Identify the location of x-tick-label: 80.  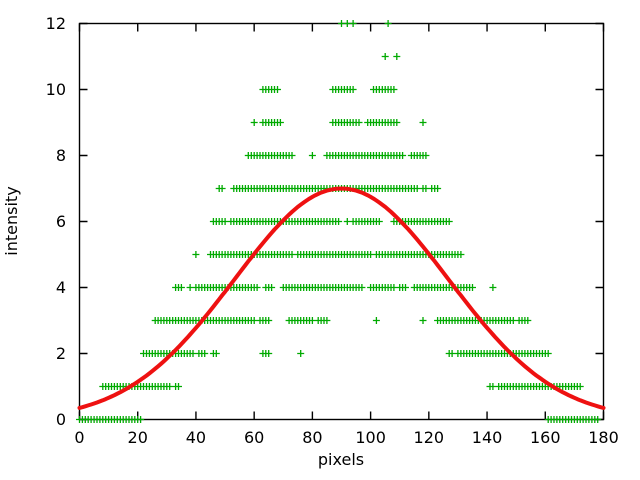
(312, 437).